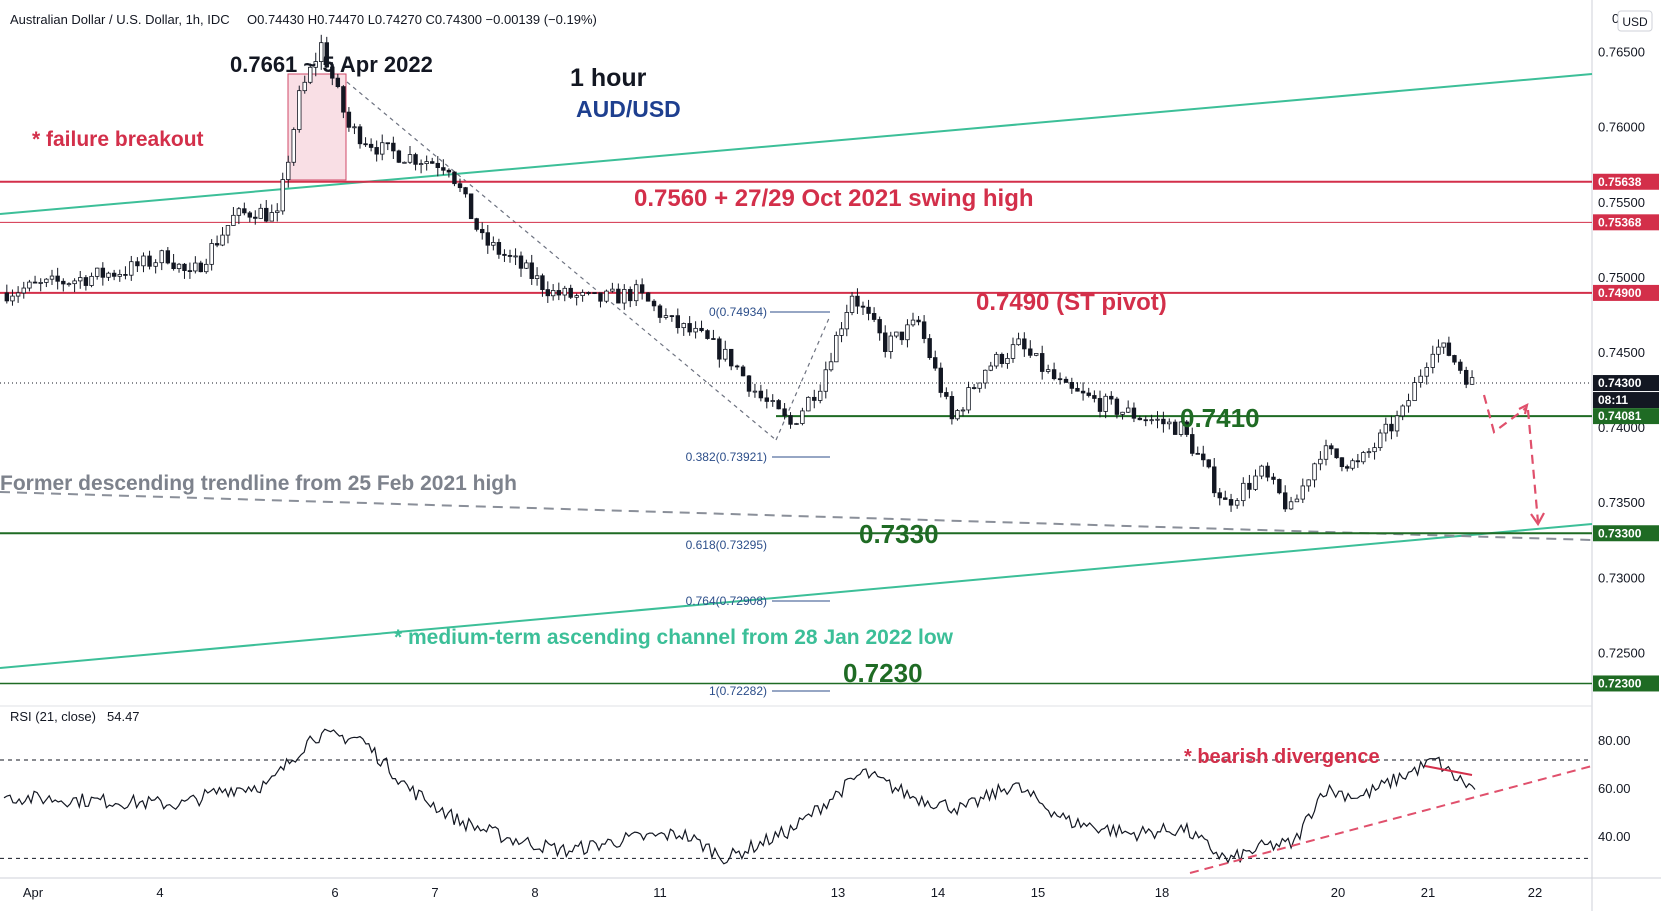  Describe the element at coordinates (1428, 892) in the screenshot. I see `x-tick-label: 21` at that location.